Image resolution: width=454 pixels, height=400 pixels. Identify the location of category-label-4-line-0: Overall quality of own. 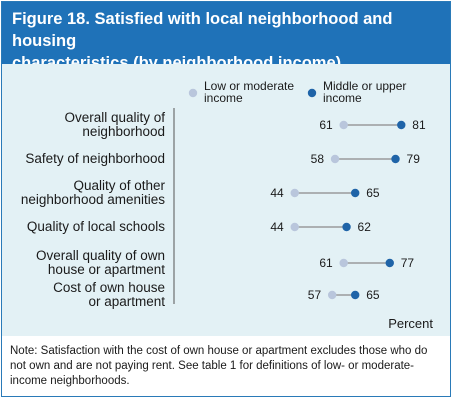
(100, 255).